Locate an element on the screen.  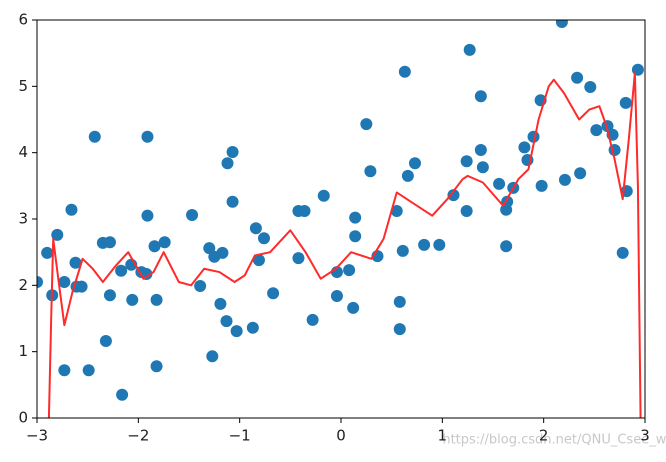
y-tick-label: 0 is located at coordinates (23, 418).